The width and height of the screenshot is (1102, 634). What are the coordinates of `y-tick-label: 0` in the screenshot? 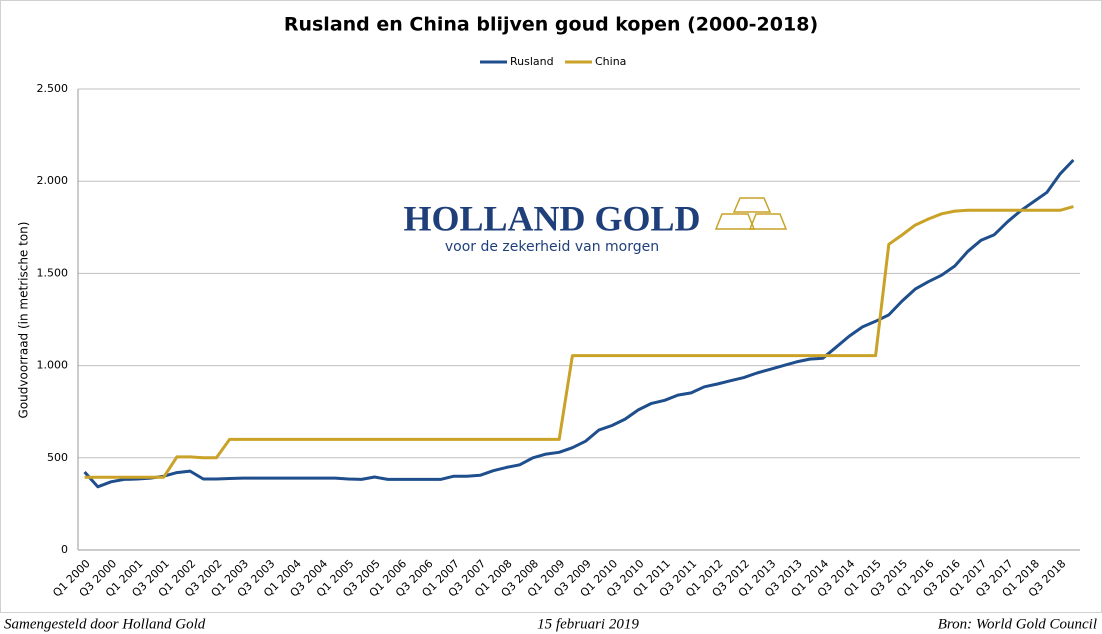 It's located at (64, 549).